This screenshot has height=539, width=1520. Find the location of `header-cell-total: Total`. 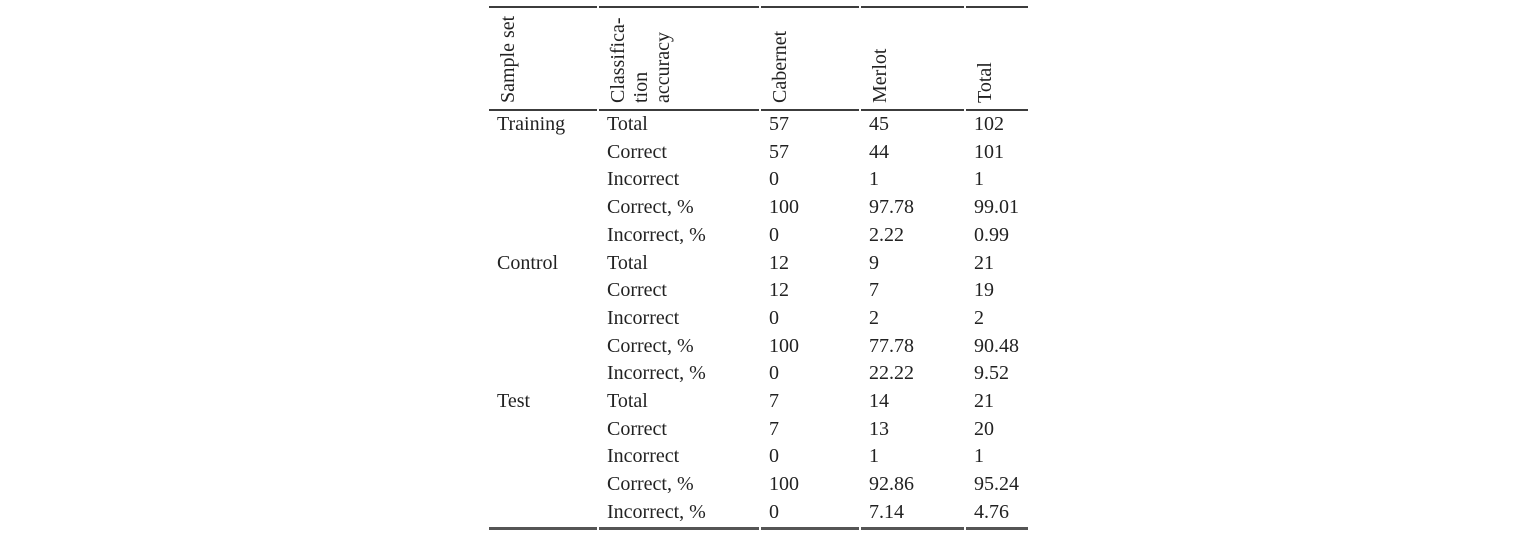

header-cell-total: Total is located at coordinates (997, 58).